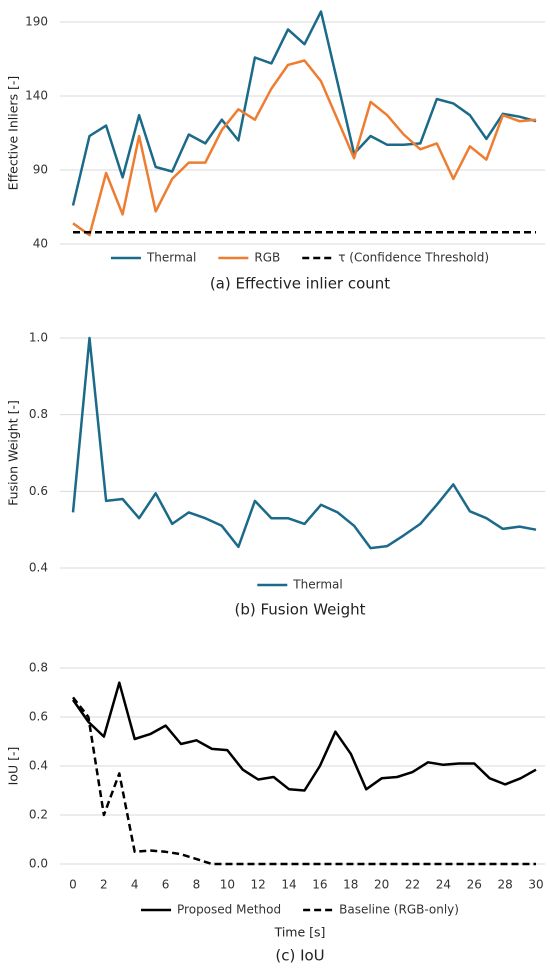 The image size is (550, 970). I want to click on x-tick-label: 26, so click(474, 885).